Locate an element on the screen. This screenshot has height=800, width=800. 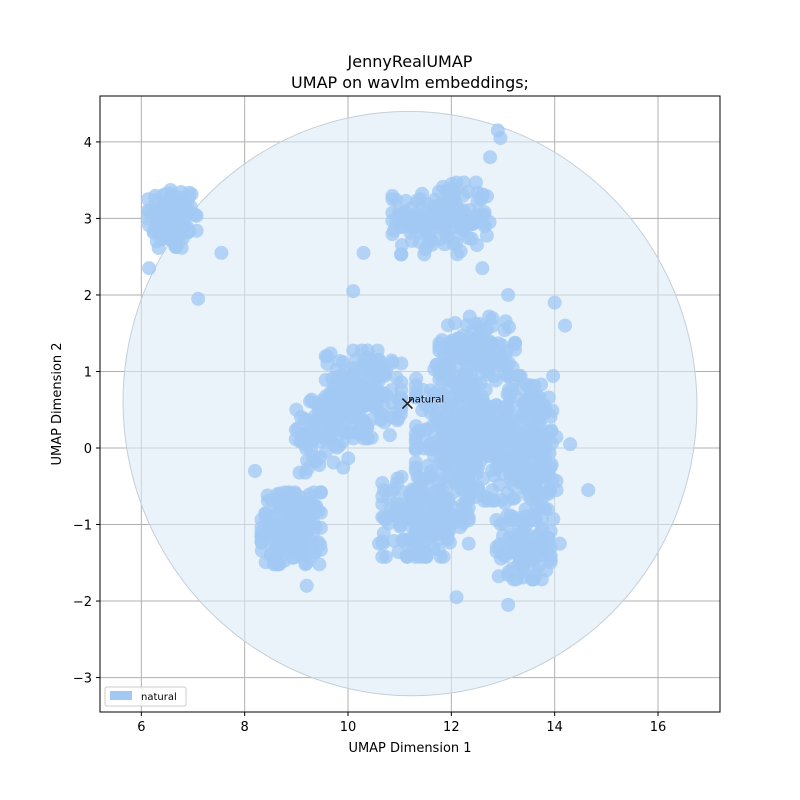
legend: natural is located at coordinates (145, 696).